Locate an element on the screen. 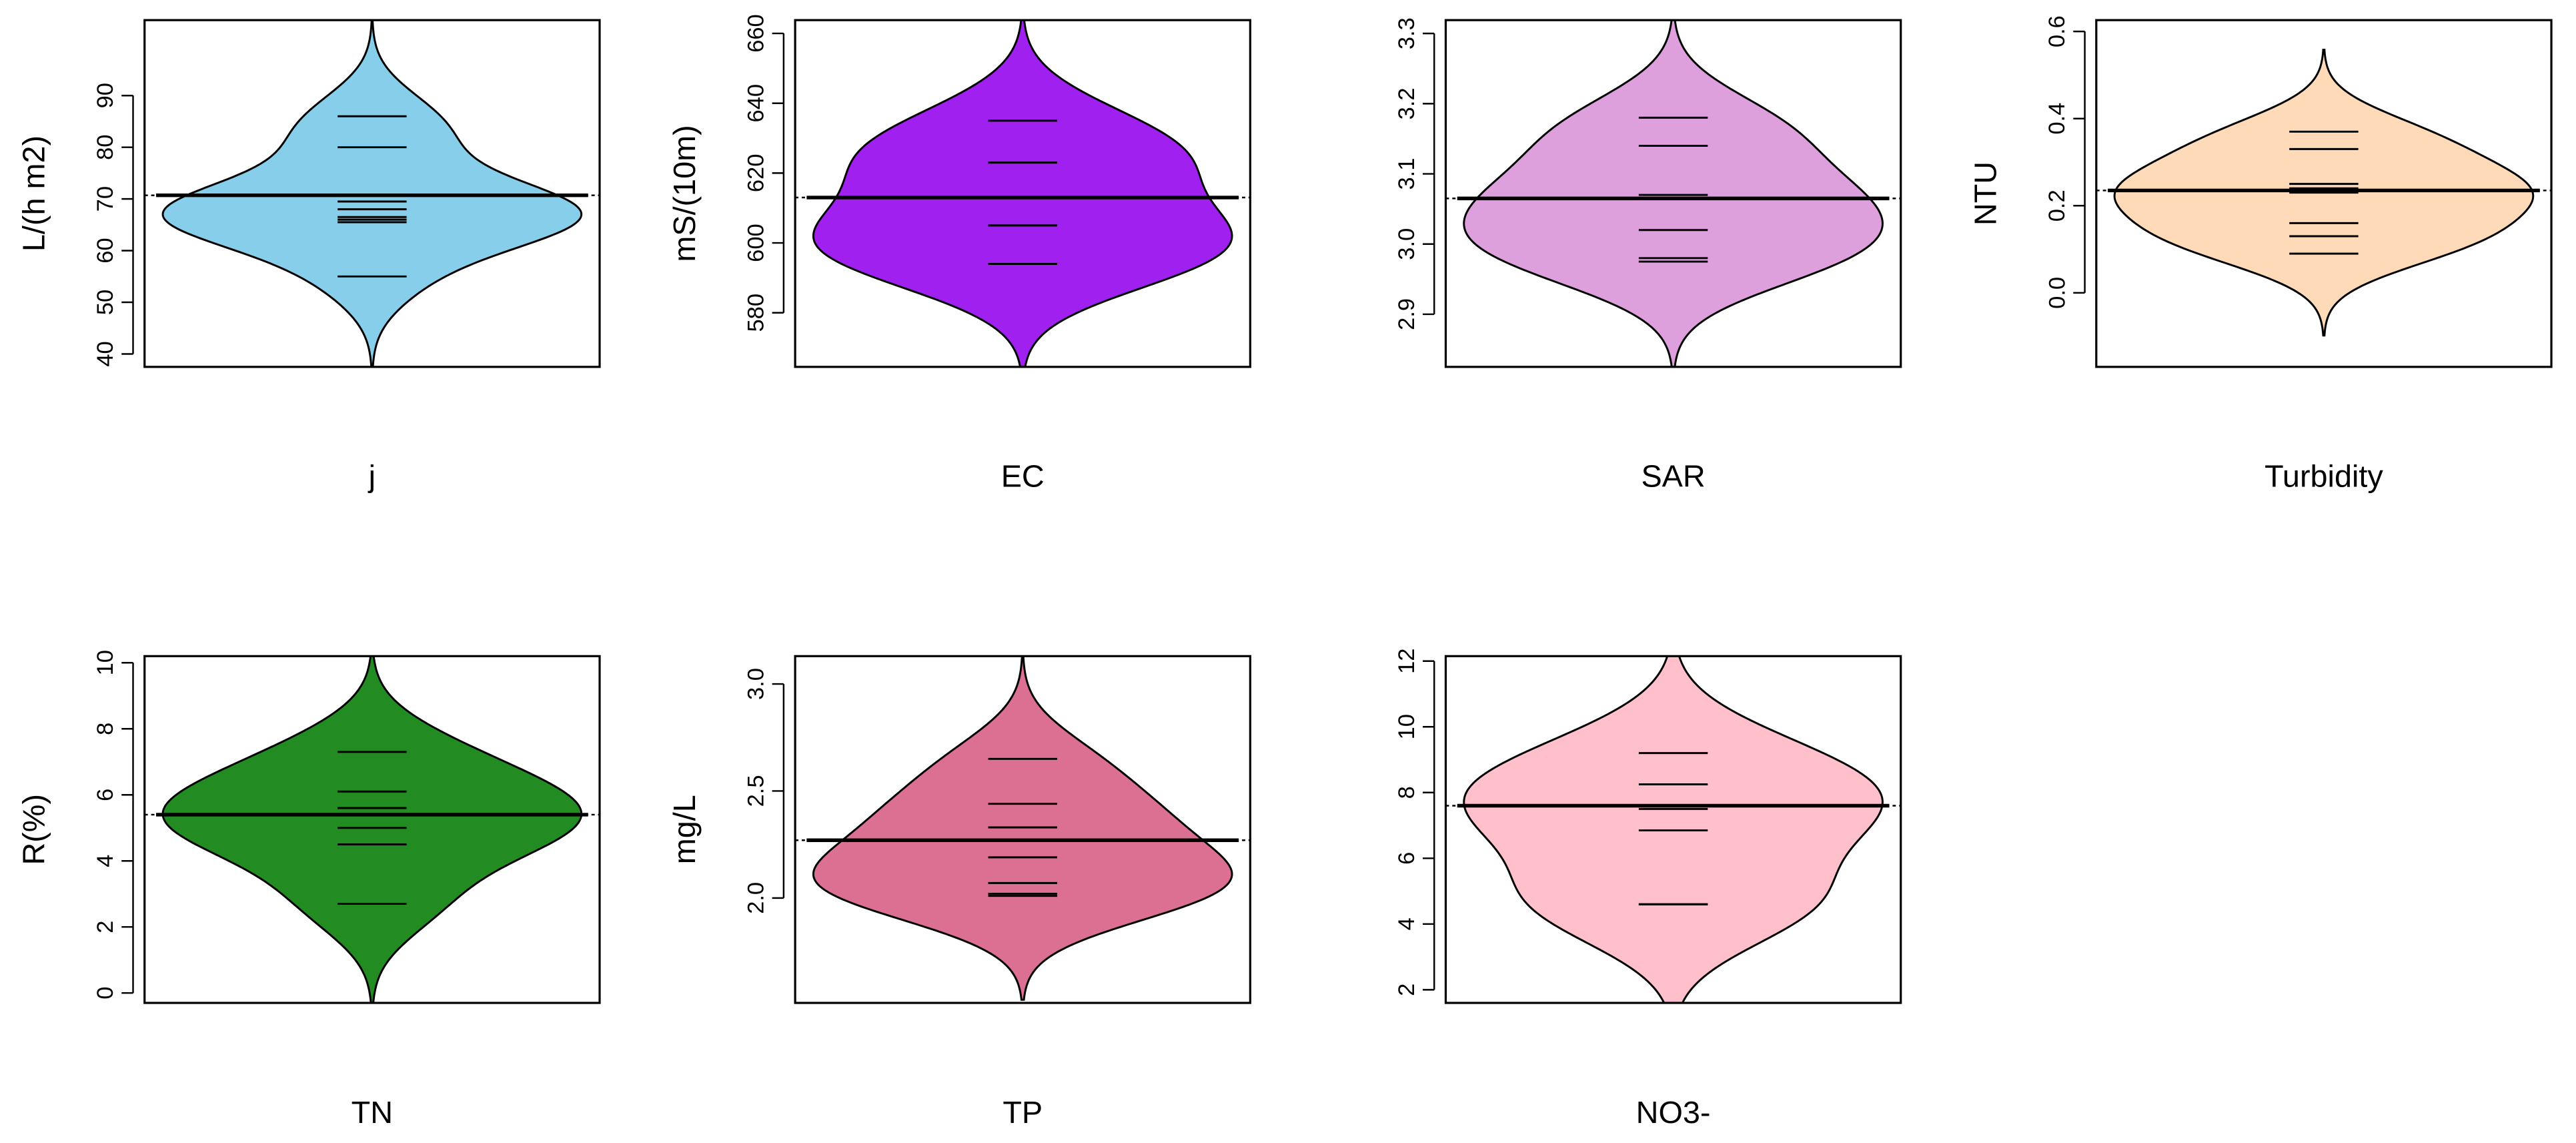 The image size is (2576, 1143). y-tick-label: 50 is located at coordinates (106, 302).